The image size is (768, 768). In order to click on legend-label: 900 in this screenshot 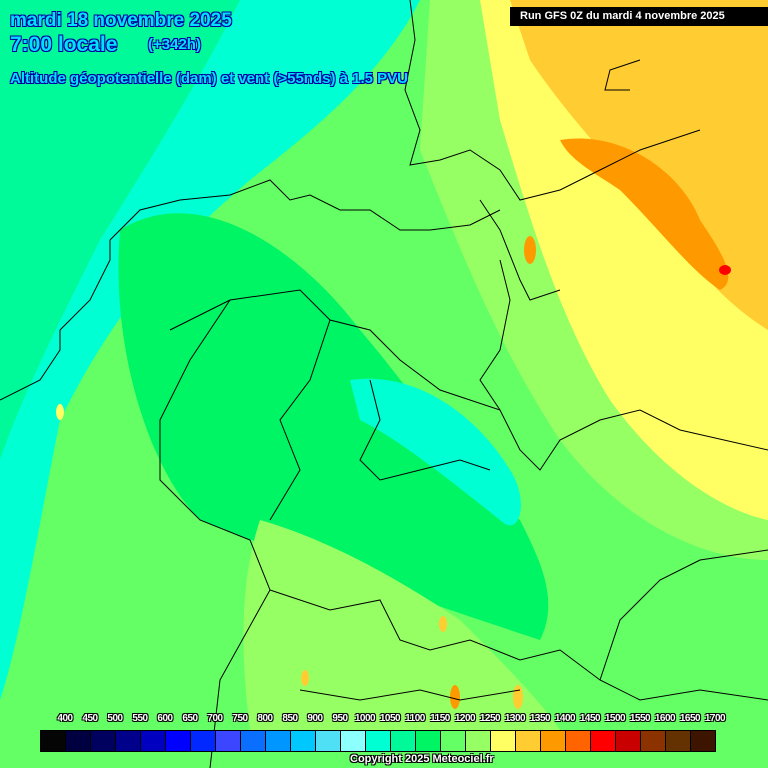, I will do `click(315, 718)`.